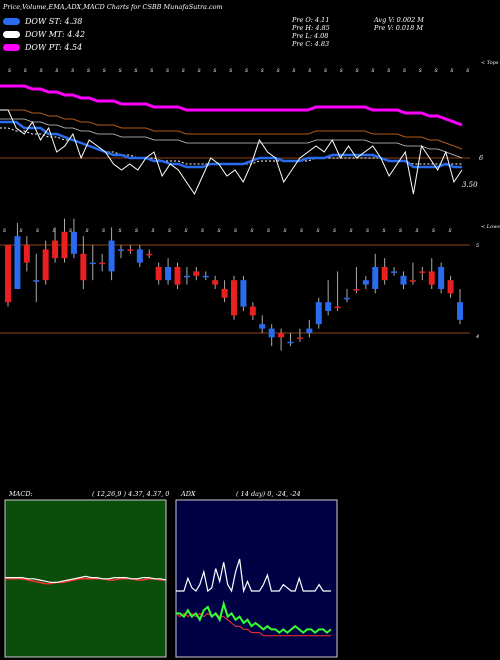 The height and width of the screenshot is (660, 500). I want to click on mt-swatch, so click(11, 34).